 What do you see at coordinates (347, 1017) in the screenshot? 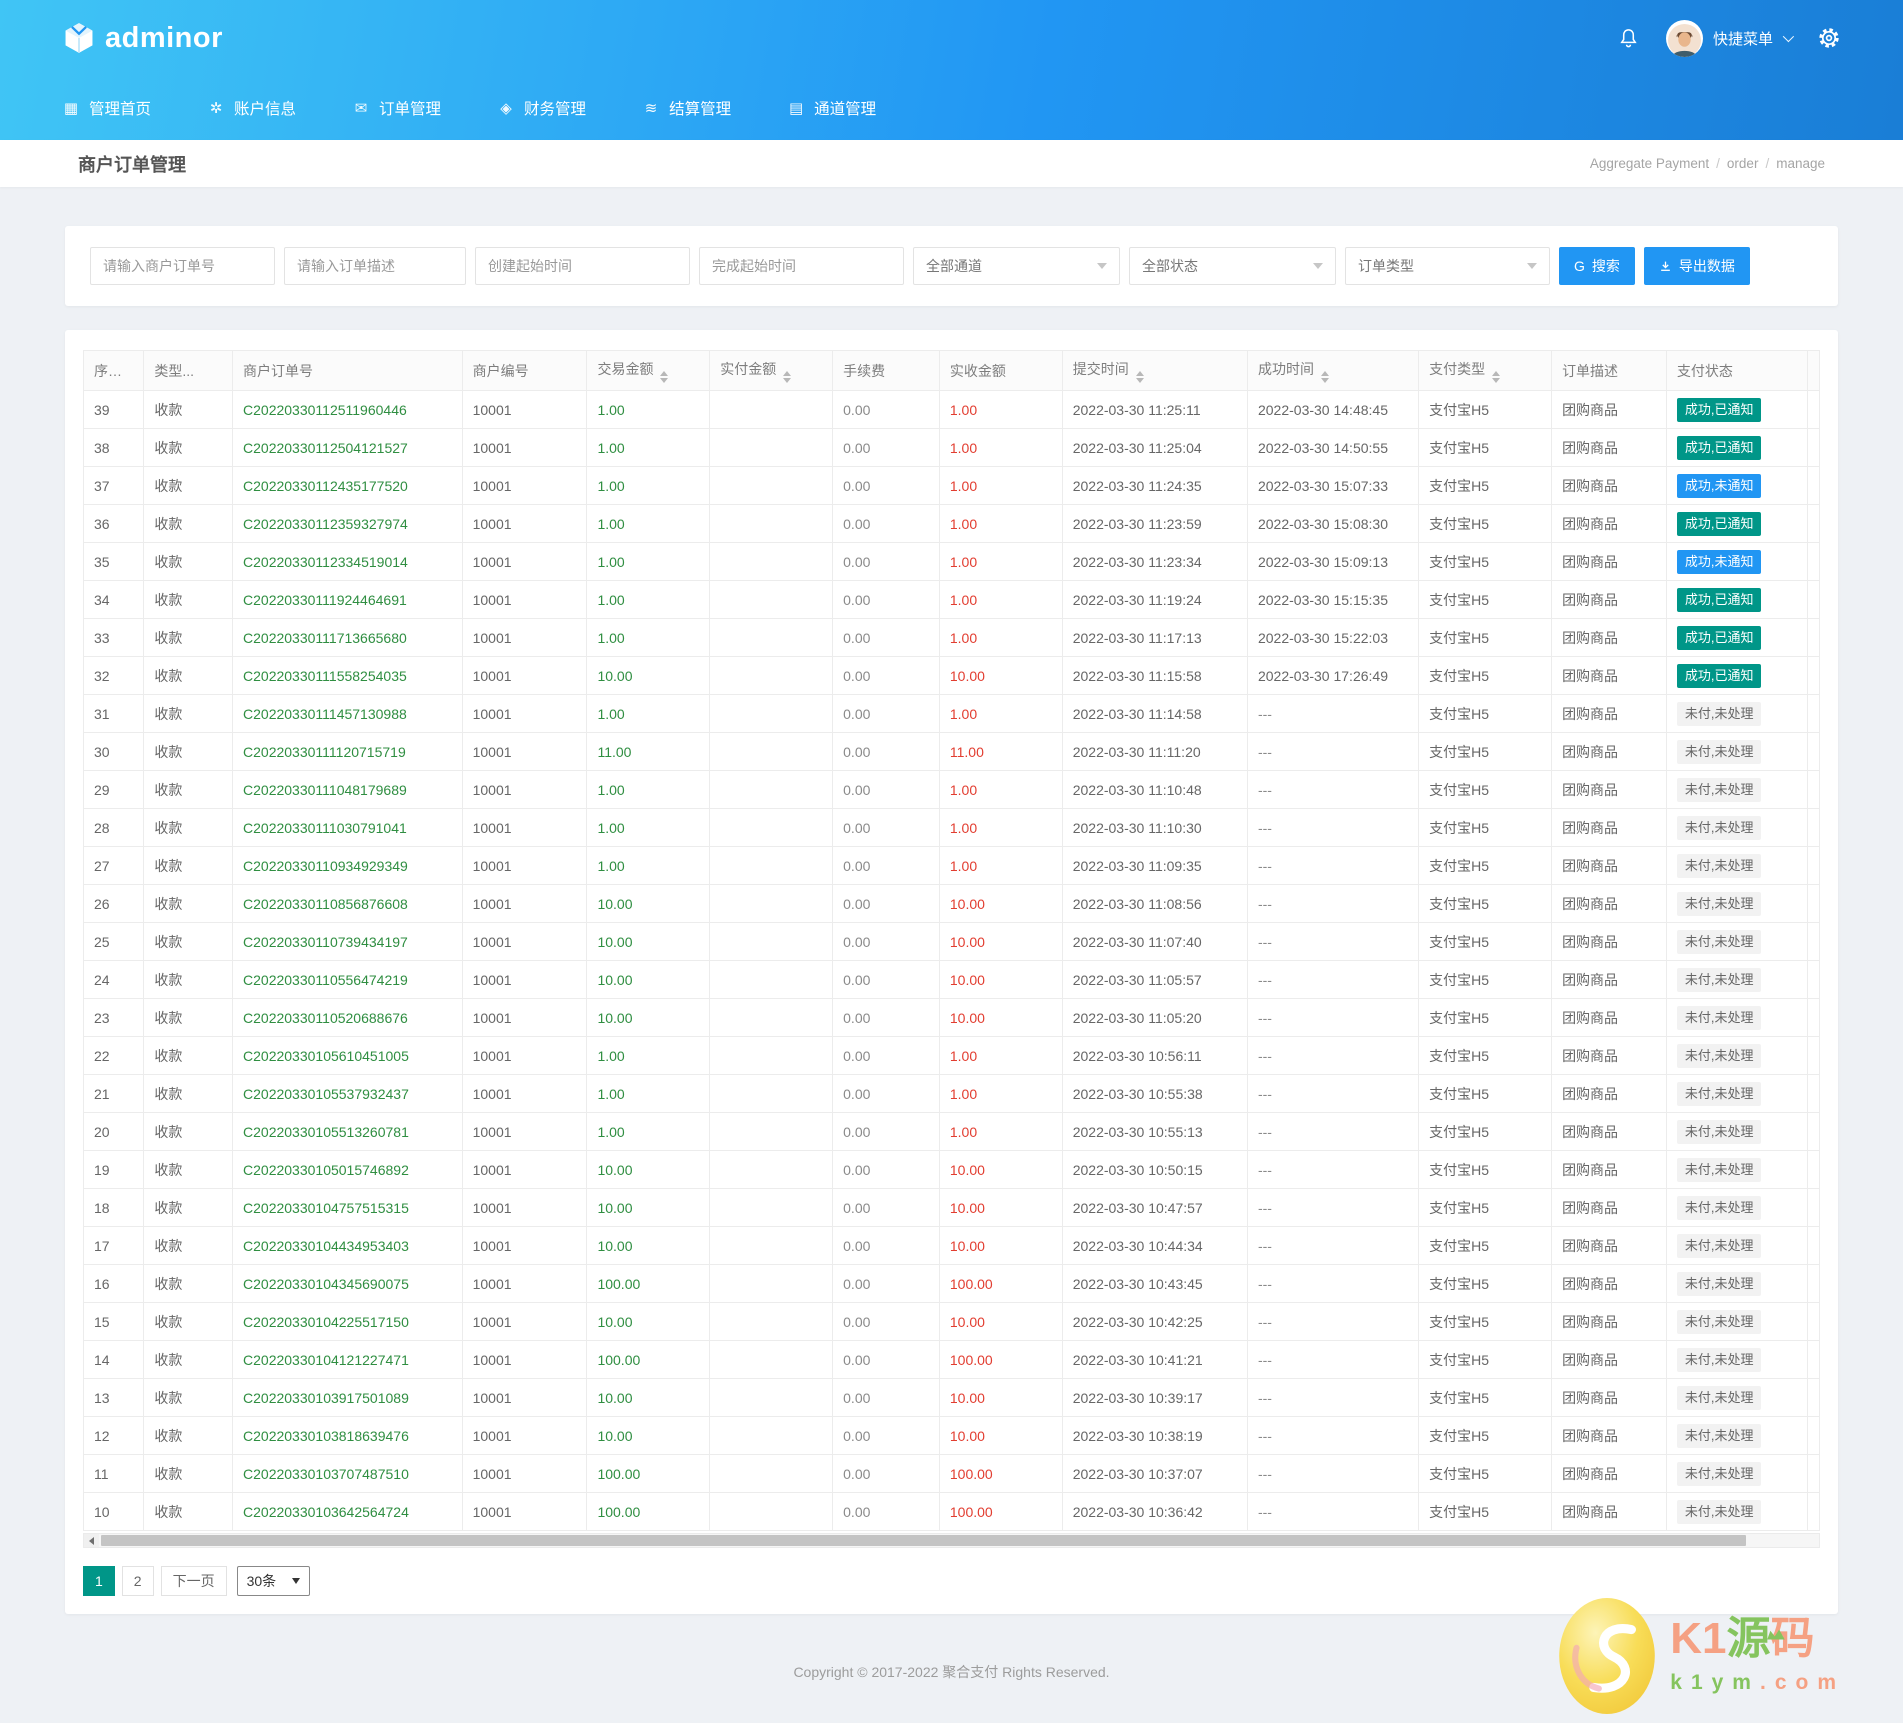
I see `cell-order-no: C20220330110520688676` at bounding box center [347, 1017].